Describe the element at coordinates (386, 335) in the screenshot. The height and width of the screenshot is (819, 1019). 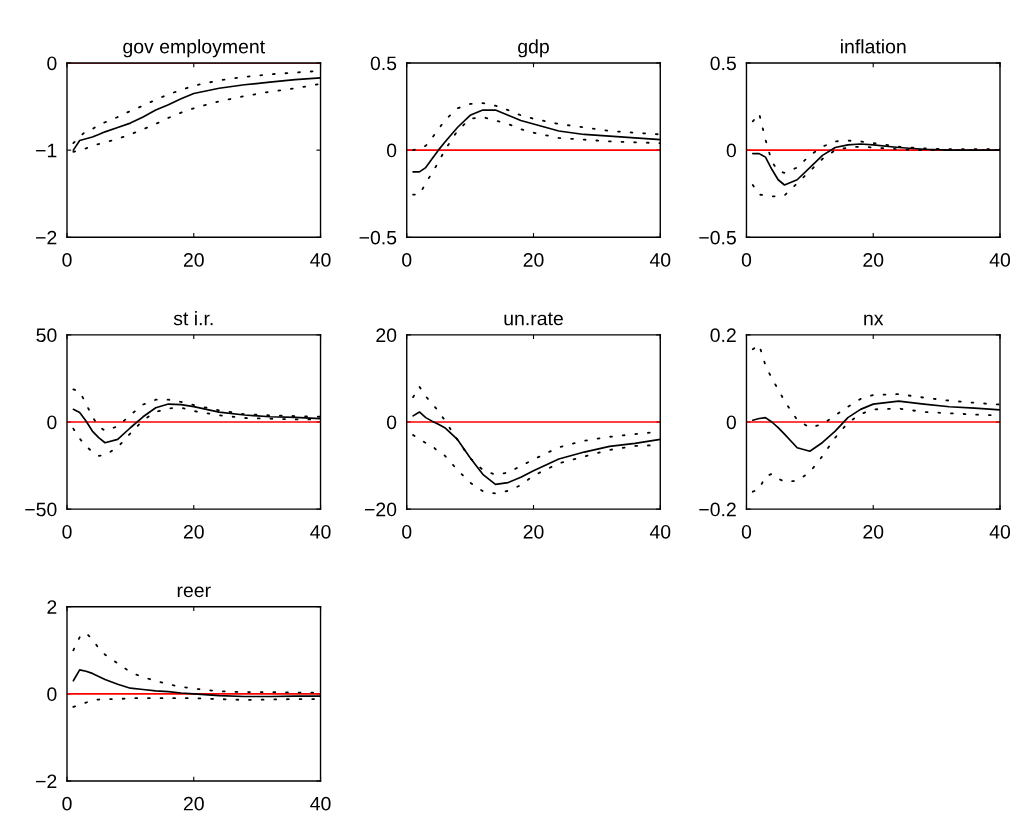
I see `y-tick-label: 20` at that location.